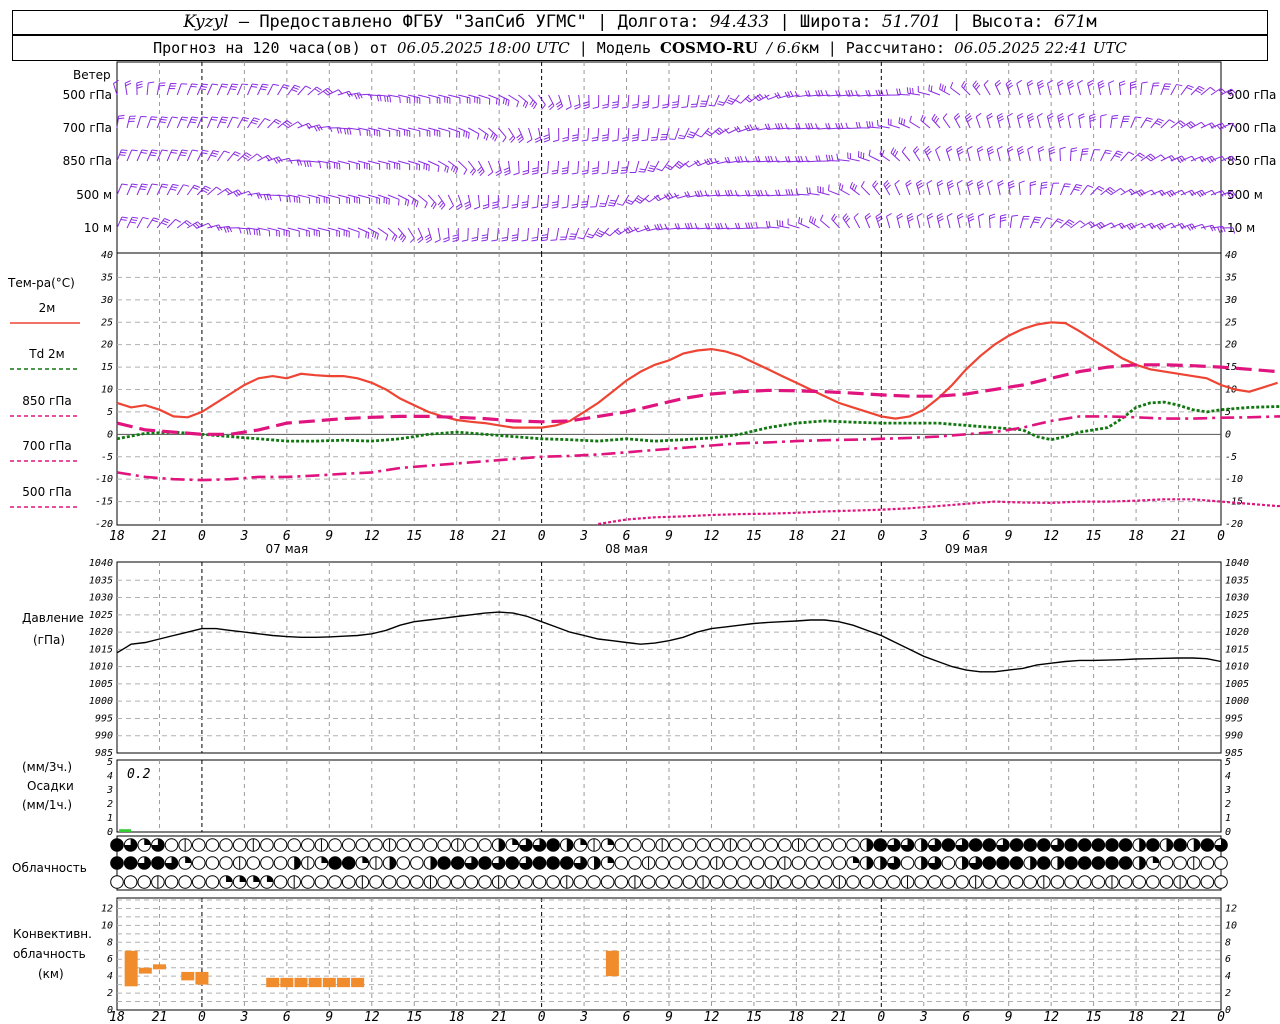  I want to click on temp-ytick-right: 25, so click(1231, 322).